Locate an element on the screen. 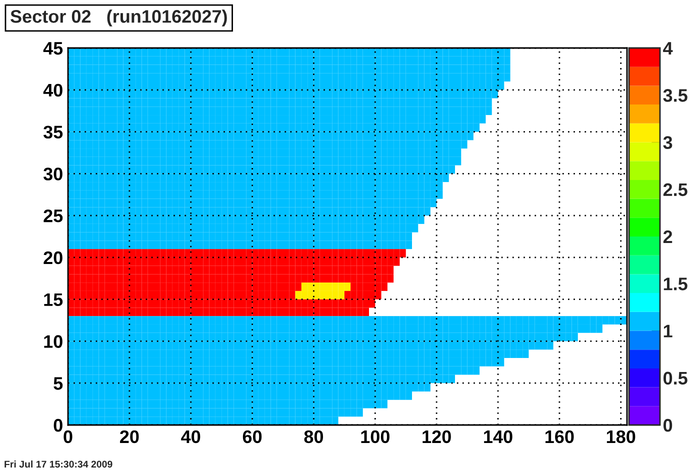 The width and height of the screenshot is (696, 472). x-tick-label: 140 is located at coordinates (498, 437).